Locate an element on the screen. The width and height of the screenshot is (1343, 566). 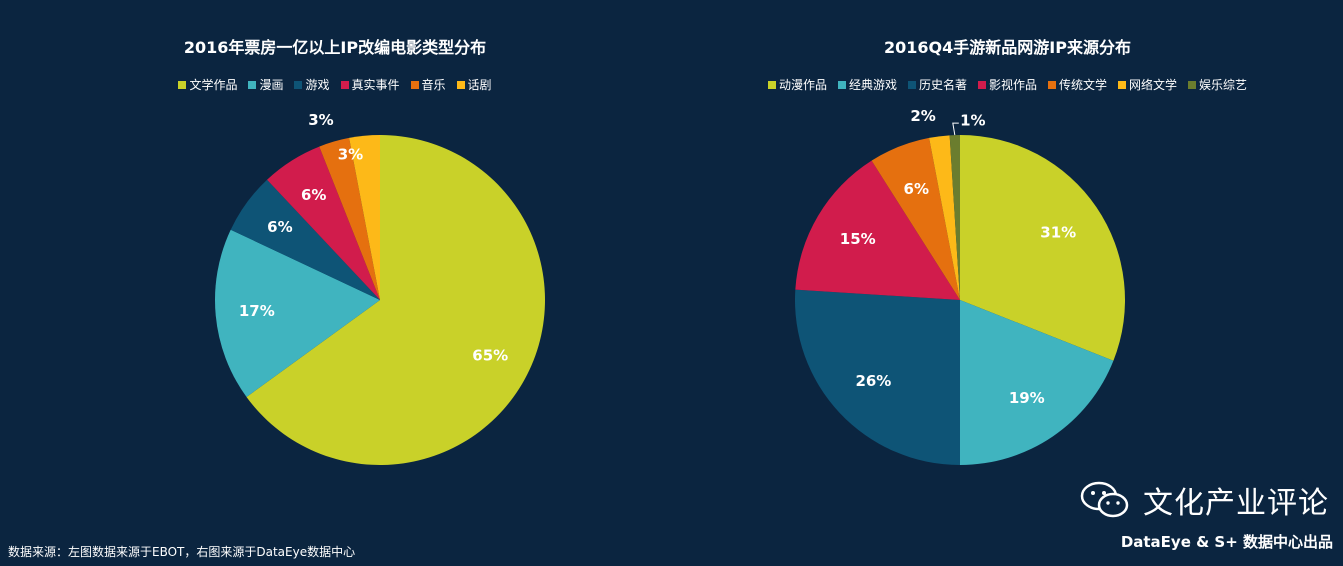
legend-item: 漫画 is located at coordinates (265, 84).